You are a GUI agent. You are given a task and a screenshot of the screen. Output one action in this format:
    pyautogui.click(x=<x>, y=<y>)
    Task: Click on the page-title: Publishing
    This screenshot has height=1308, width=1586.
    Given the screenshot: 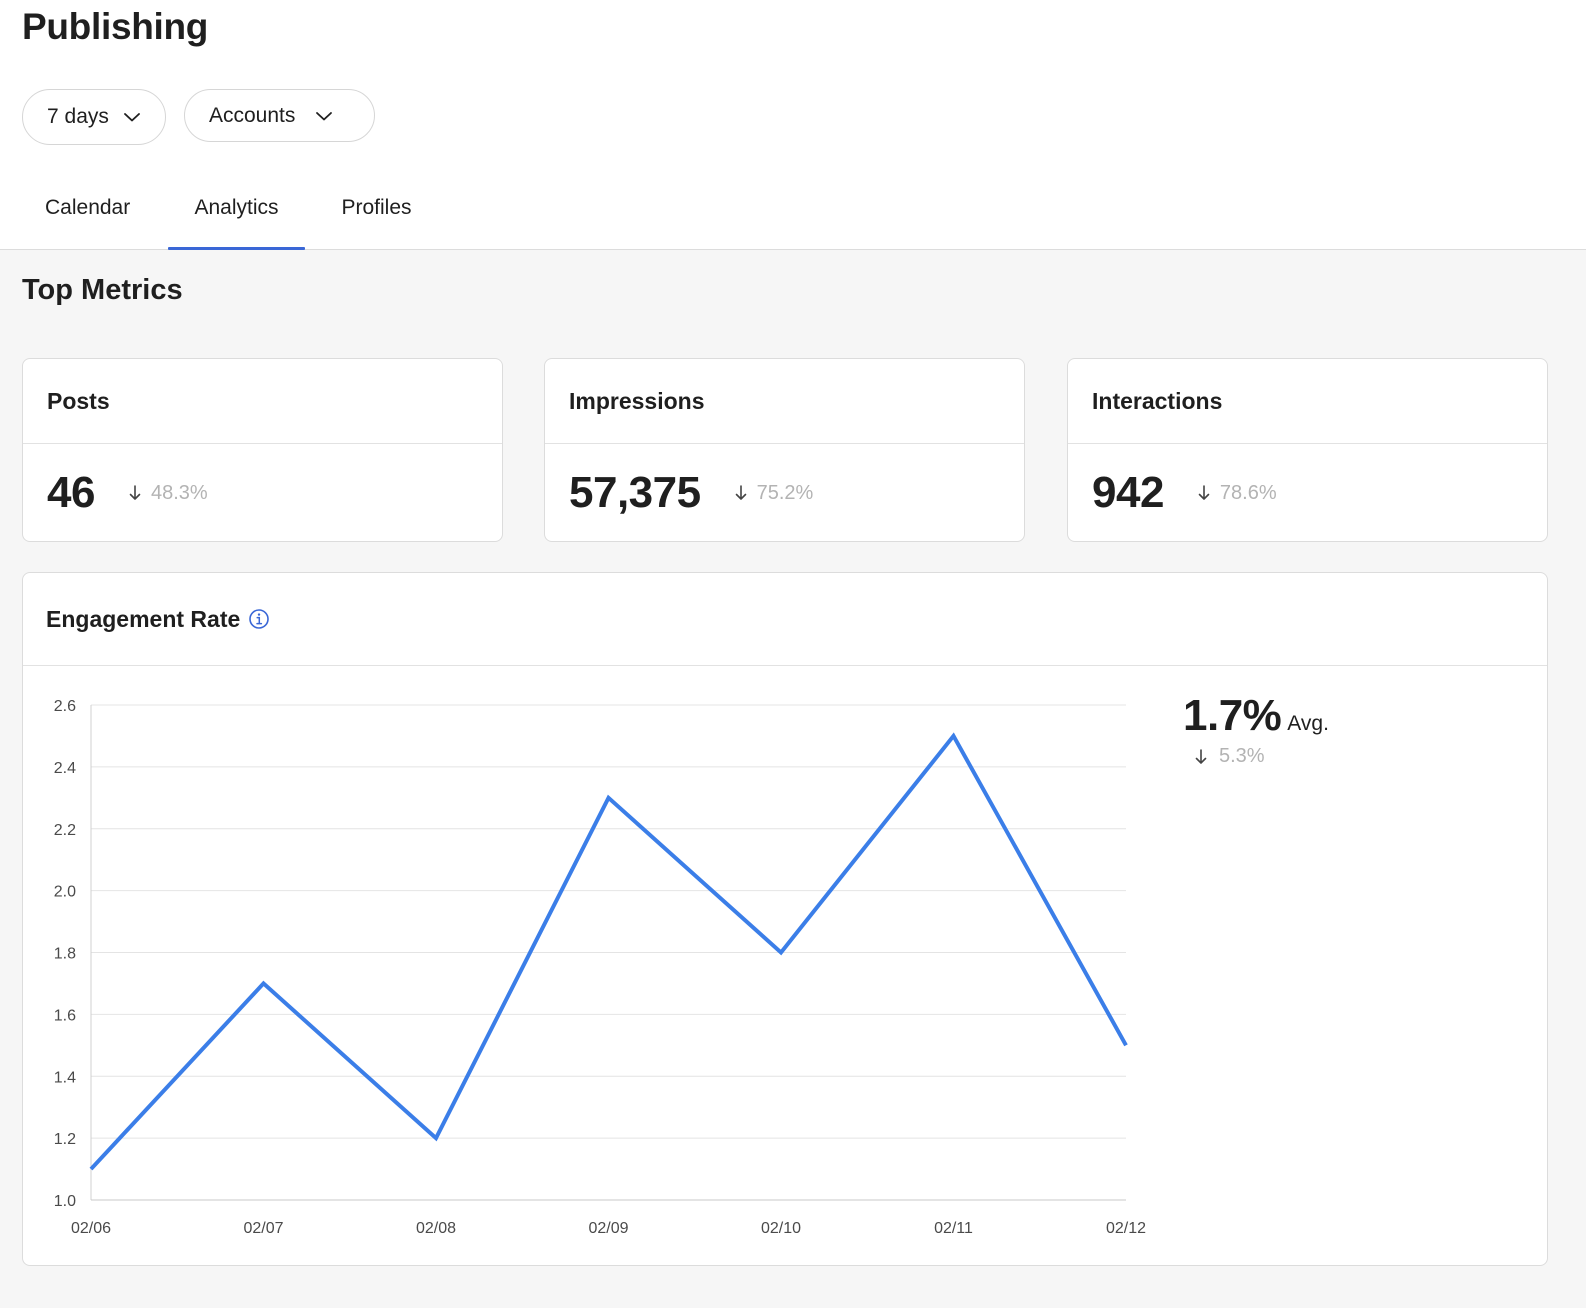 What is the action you would take?
    pyautogui.click(x=115, y=26)
    